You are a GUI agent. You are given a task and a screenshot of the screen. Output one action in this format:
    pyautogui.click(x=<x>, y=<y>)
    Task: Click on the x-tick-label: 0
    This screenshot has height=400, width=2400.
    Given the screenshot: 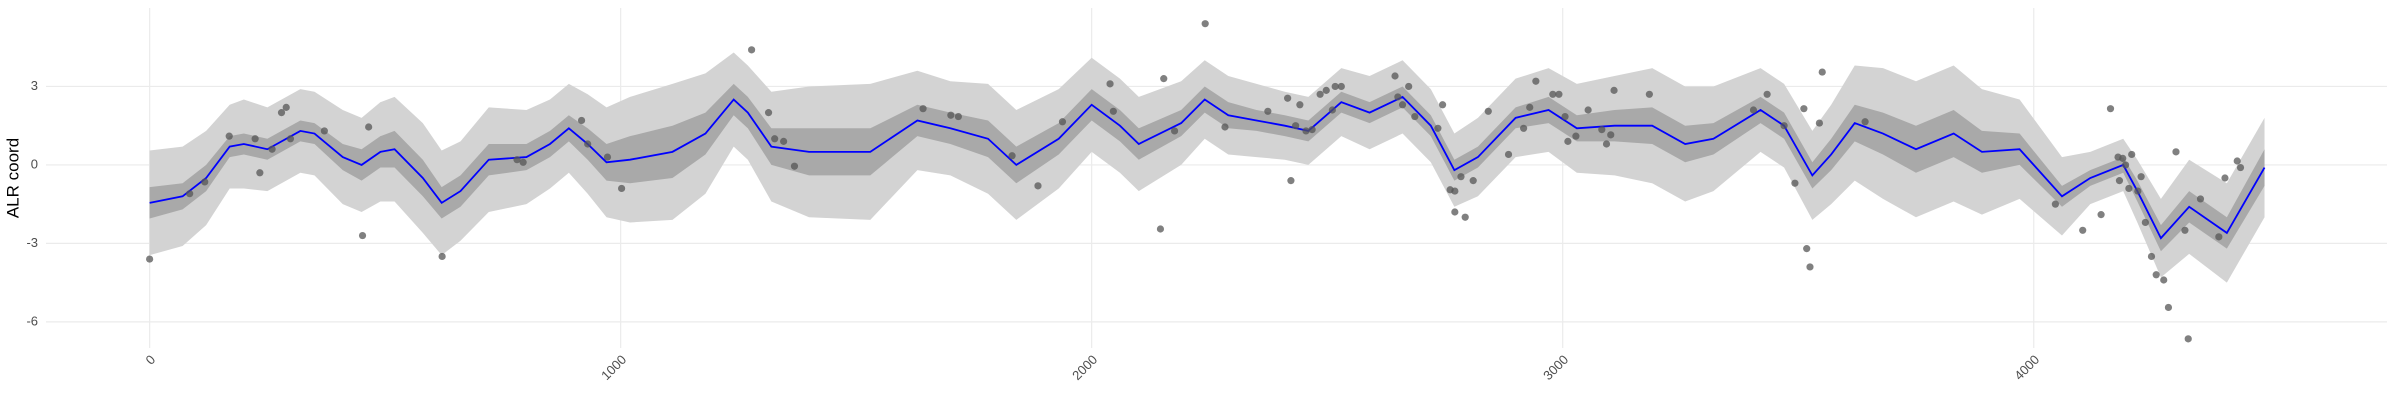 What is the action you would take?
    pyautogui.click(x=150, y=360)
    